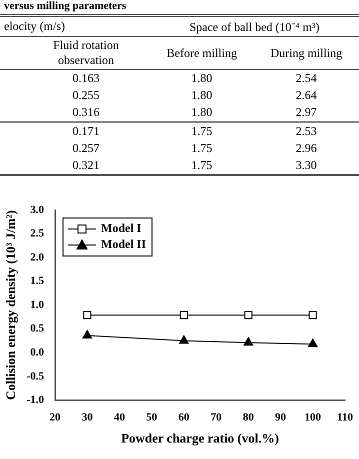  Describe the element at coordinates (281, 418) in the screenshot. I see `x-tick-label: 90` at that location.